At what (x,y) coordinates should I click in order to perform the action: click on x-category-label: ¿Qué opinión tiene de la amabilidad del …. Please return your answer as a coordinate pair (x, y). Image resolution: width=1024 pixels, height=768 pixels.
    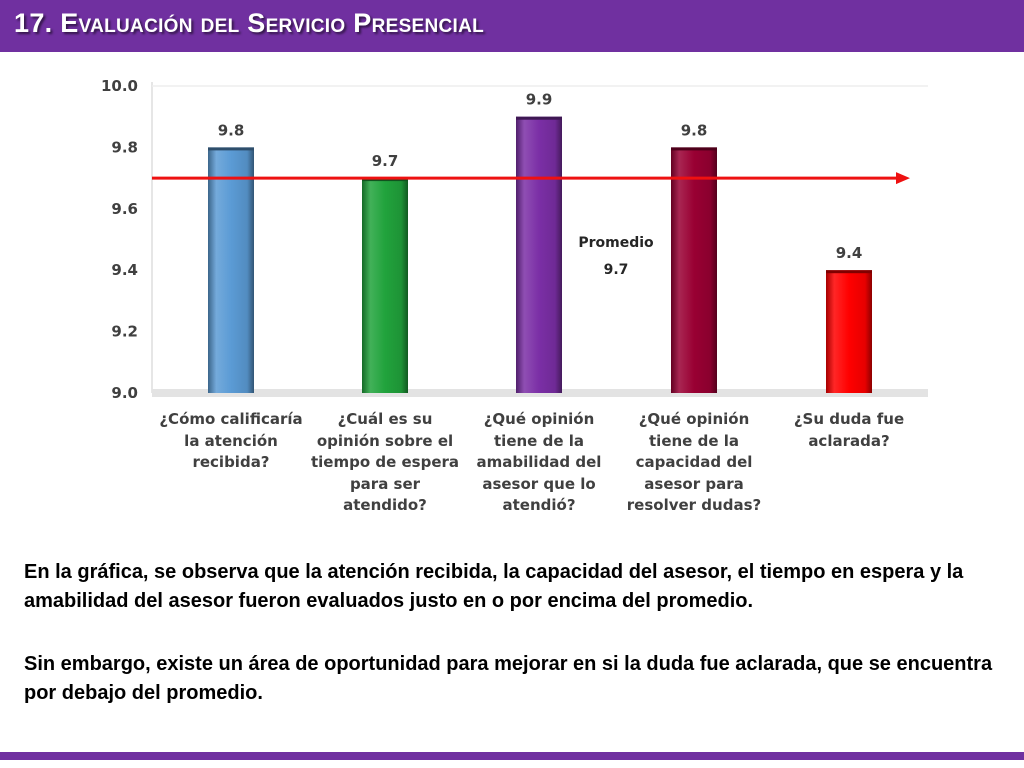
    Looking at the image, I should click on (539, 462).